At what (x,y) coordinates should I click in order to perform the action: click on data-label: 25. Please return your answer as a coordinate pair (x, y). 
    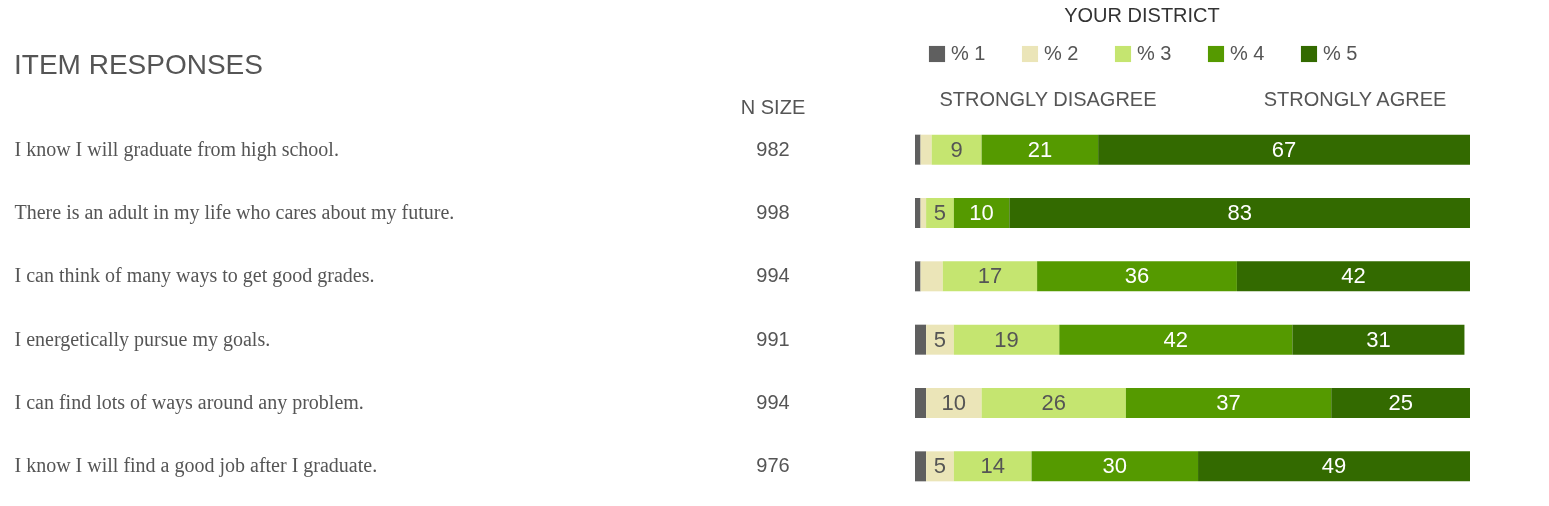
    Looking at the image, I should click on (1400, 402).